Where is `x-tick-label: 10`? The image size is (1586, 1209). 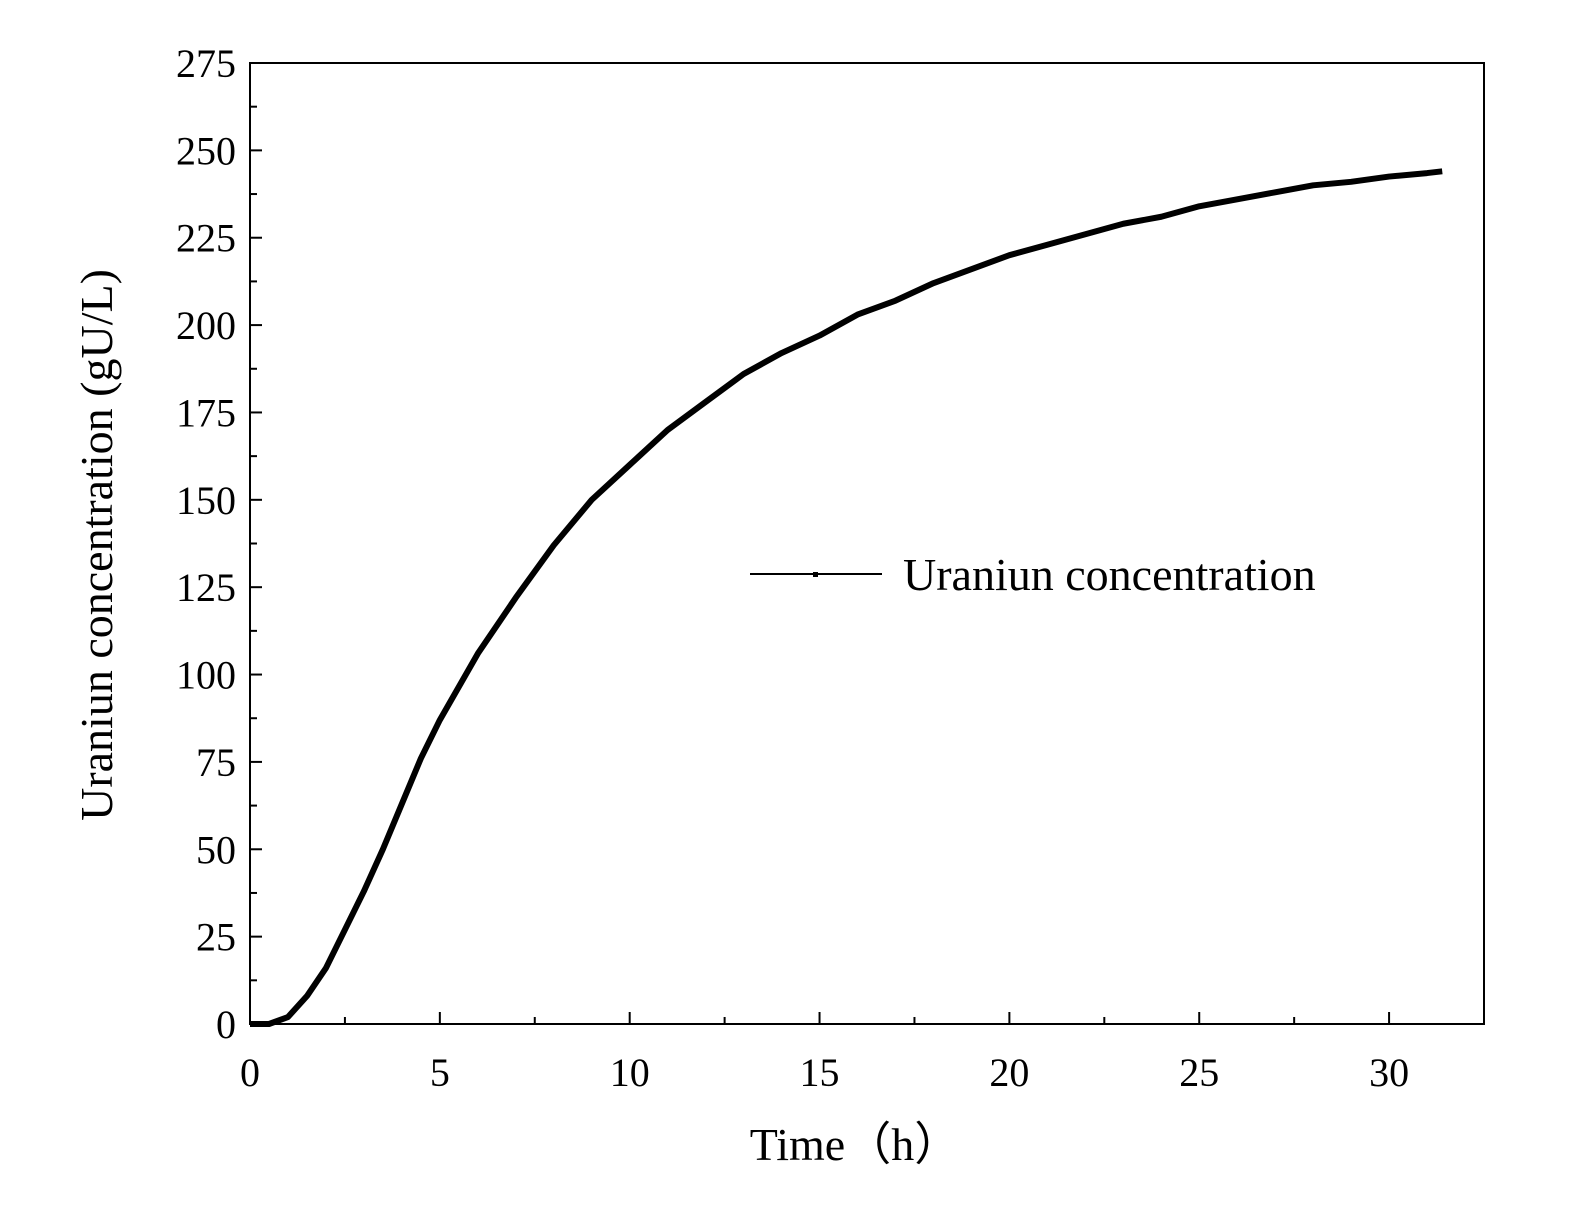
x-tick-label: 10 is located at coordinates (630, 1072).